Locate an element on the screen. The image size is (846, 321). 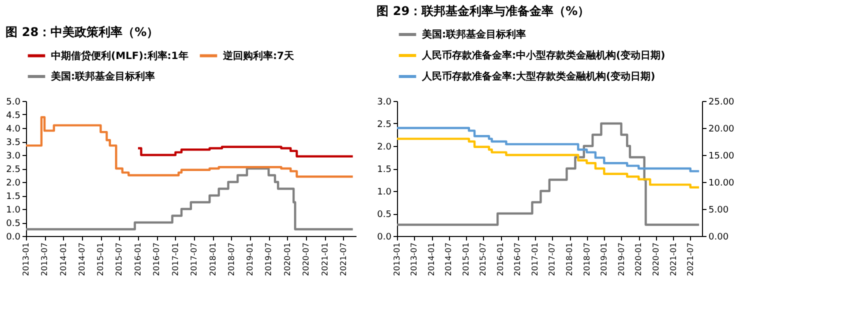
y2-tick-label: 15.00 is located at coordinates (721, 157).